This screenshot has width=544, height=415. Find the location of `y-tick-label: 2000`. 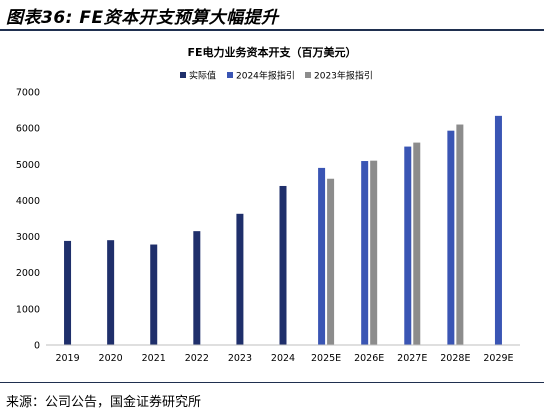

y-tick-label: 2000 is located at coordinates (28, 273).